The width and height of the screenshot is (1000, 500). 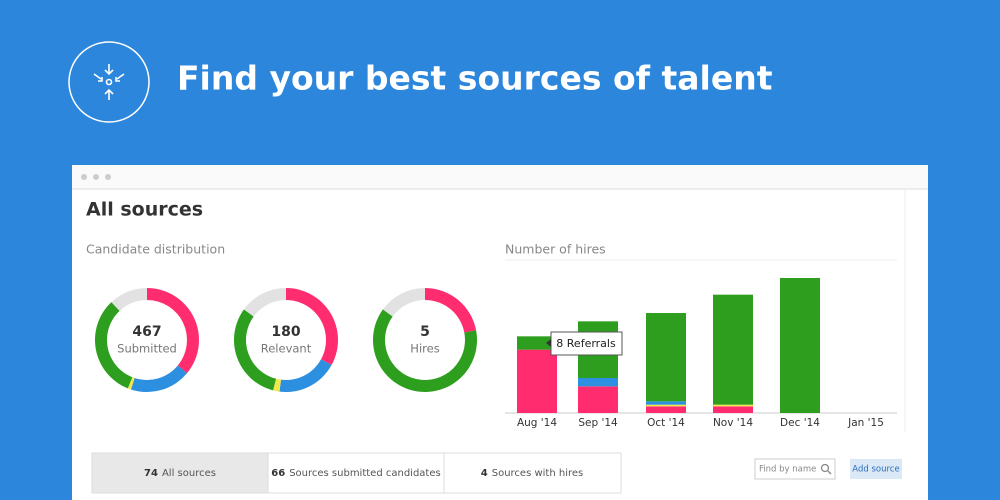 What do you see at coordinates (666, 423) in the screenshot?
I see `x-tick-label: Oct '14` at bounding box center [666, 423].